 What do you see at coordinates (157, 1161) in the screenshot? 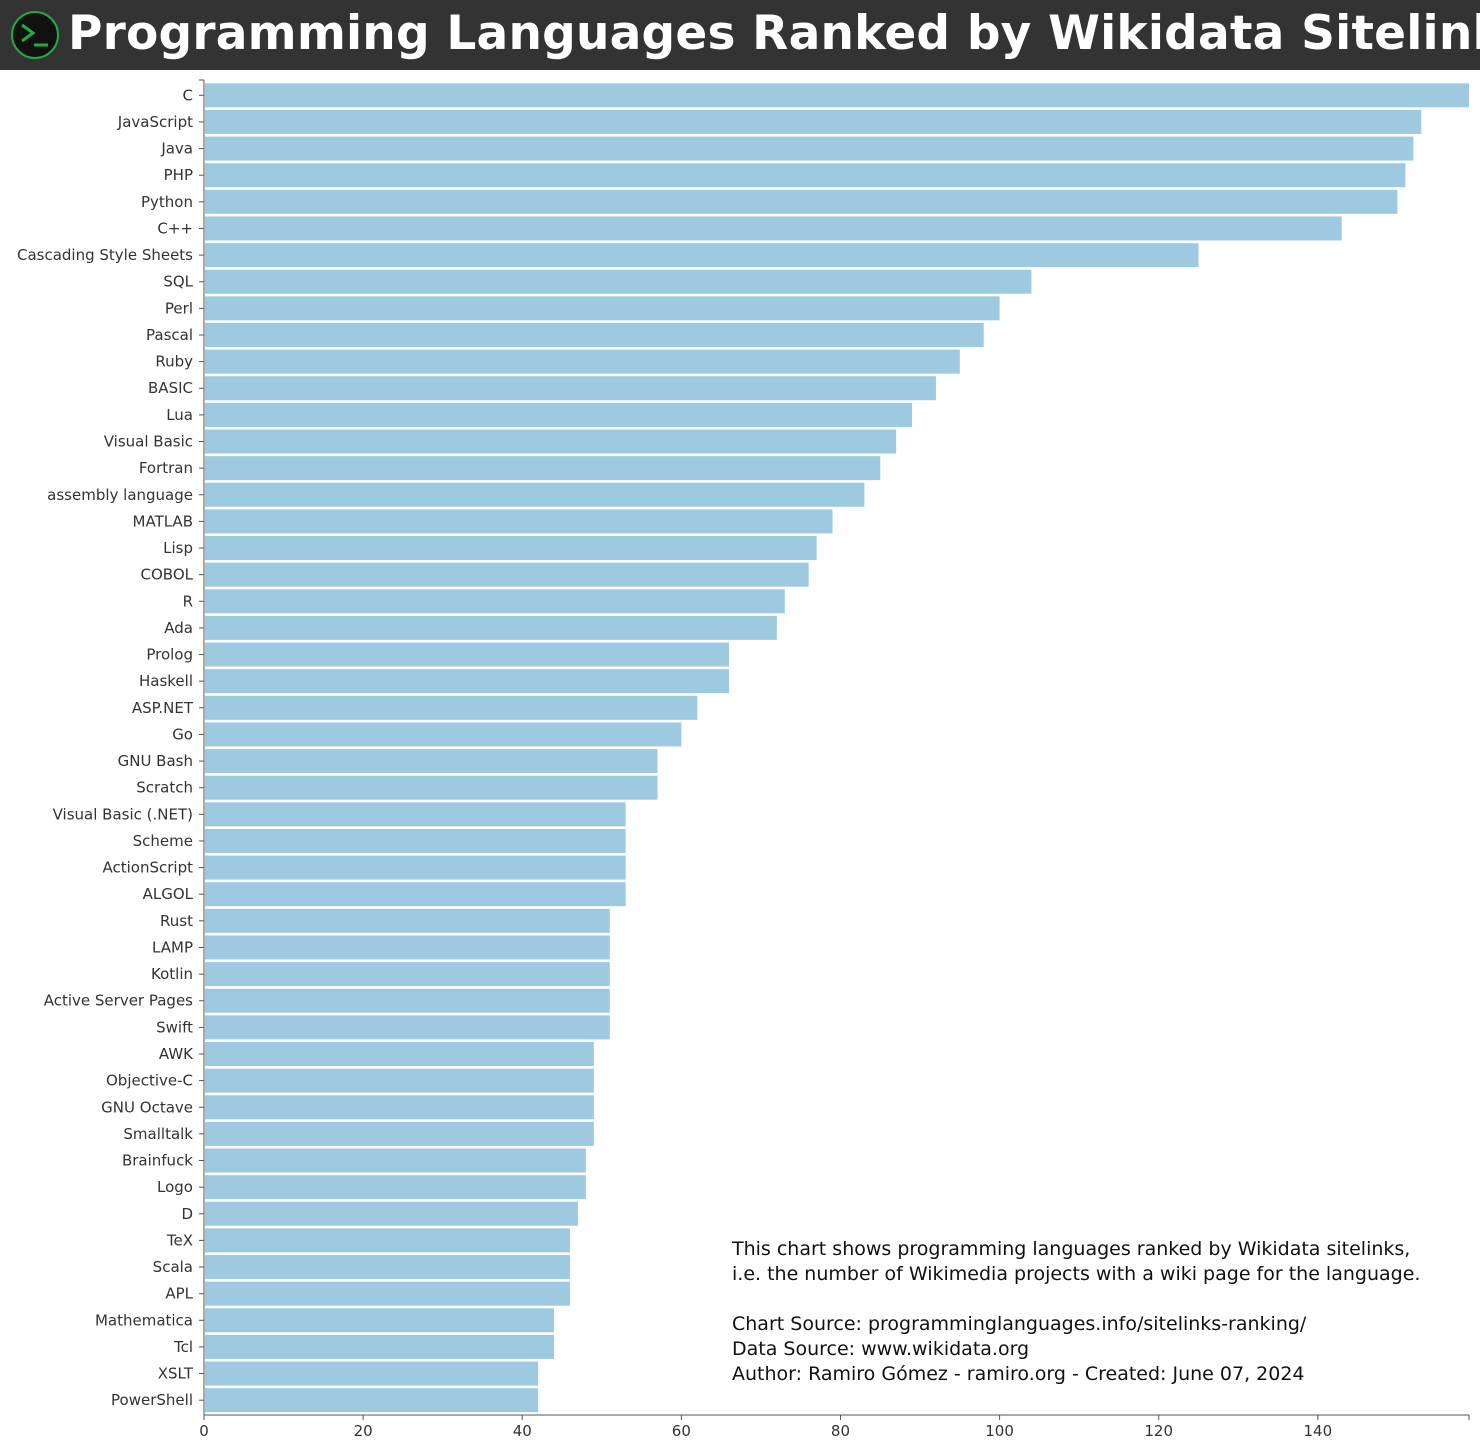
I see `y-tick-label: Brainfuck` at bounding box center [157, 1161].